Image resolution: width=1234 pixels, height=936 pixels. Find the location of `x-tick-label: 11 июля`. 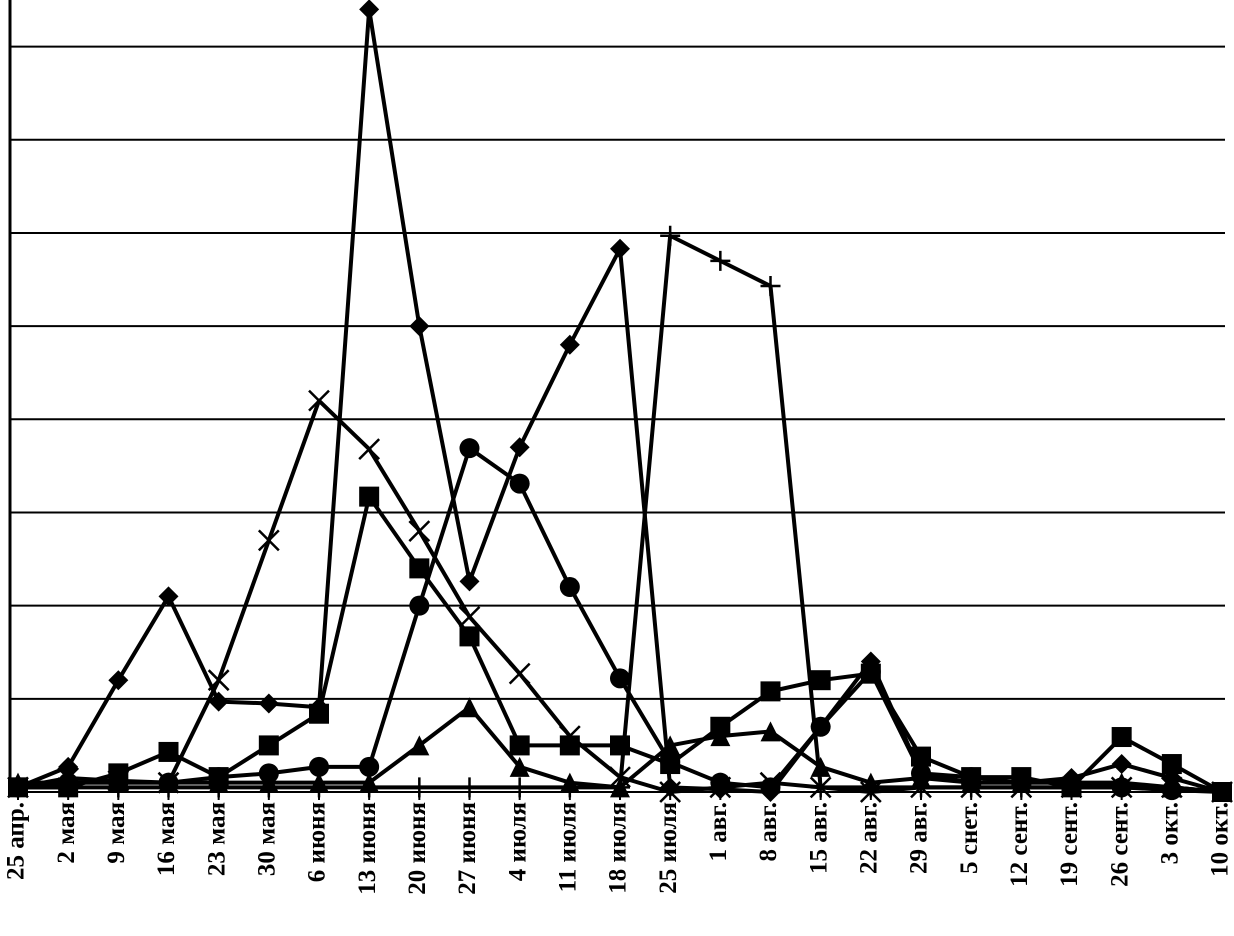

x-tick-label: 11 июля is located at coordinates (568, 847).